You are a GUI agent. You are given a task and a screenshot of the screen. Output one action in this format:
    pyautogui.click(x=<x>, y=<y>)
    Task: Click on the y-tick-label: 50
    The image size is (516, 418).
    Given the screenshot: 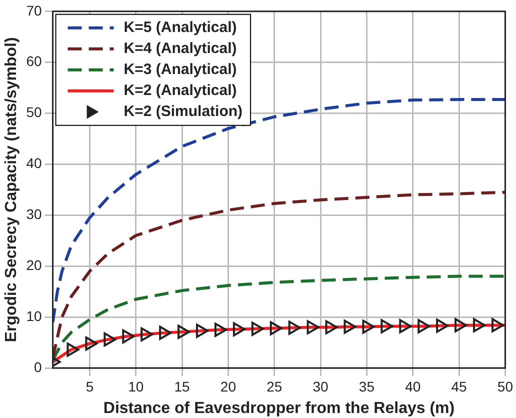 What is the action you would take?
    pyautogui.click(x=34, y=112)
    